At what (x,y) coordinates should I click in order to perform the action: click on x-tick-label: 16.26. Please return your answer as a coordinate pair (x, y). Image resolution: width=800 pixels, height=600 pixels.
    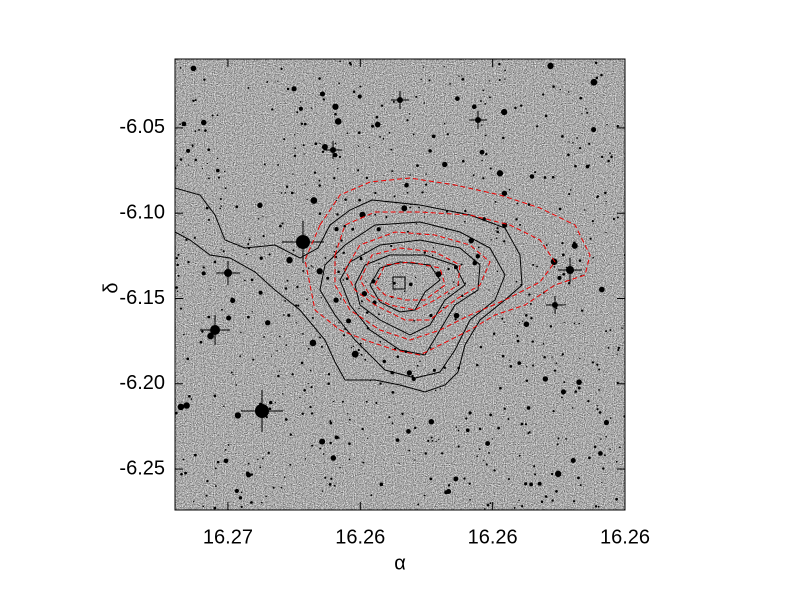
    Looking at the image, I should click on (360, 537).